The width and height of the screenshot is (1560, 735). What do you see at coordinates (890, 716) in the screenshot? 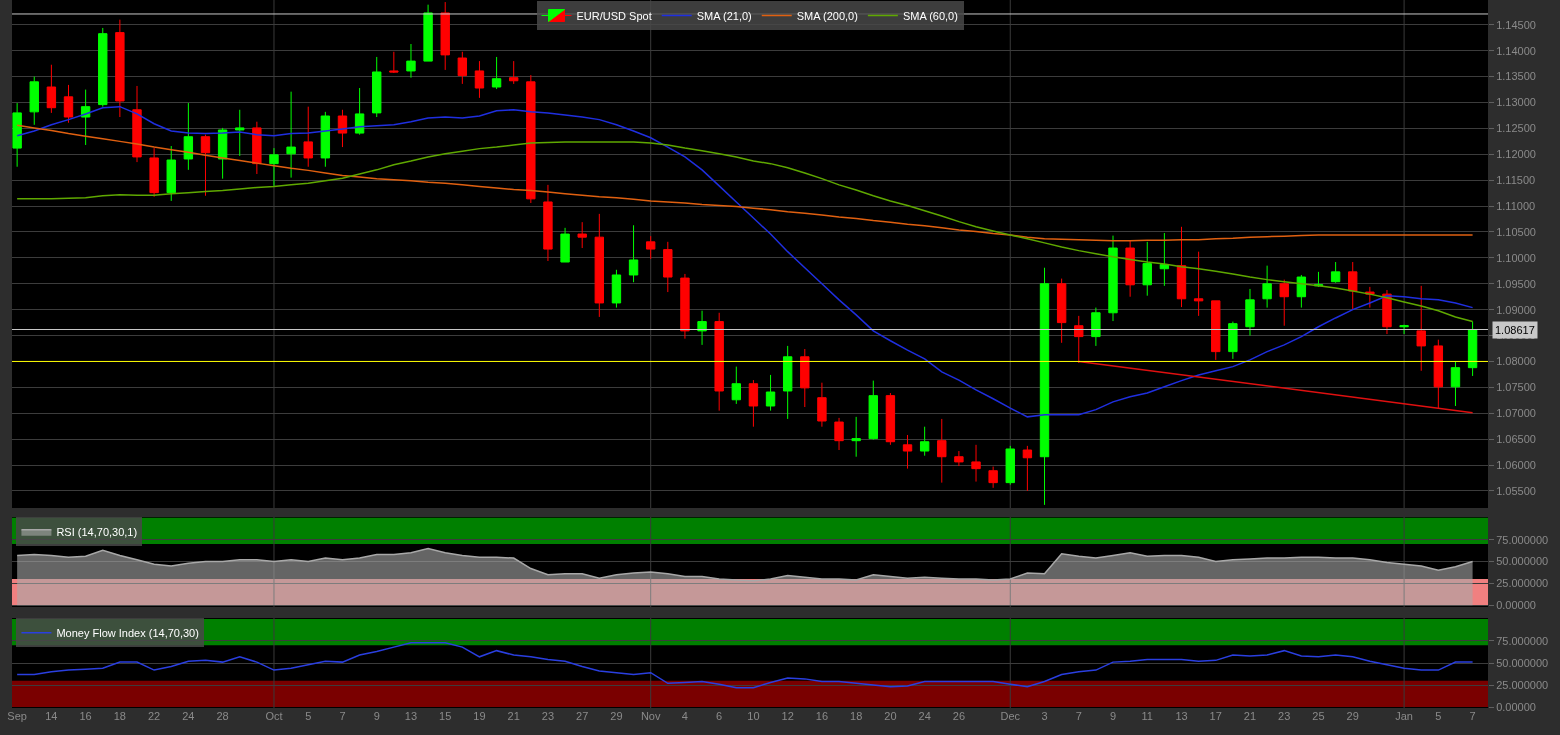
I see `x-tick-label: 20` at bounding box center [890, 716].